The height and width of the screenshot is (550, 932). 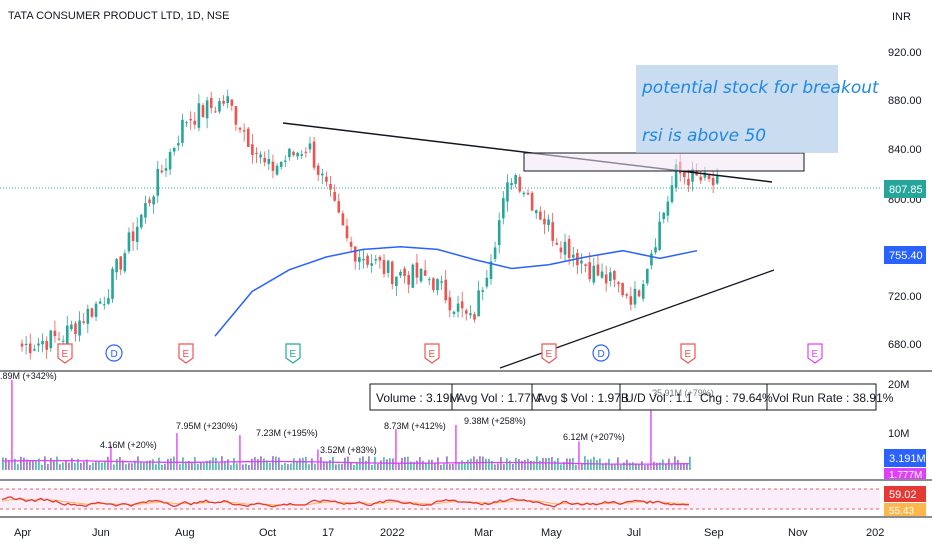 I want to click on moving-average-value: 755.40, so click(x=906, y=256).